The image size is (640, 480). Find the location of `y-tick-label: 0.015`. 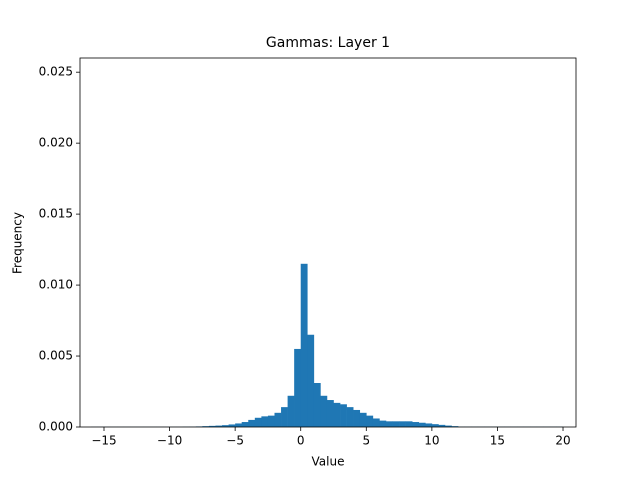

y-tick-label: 0.015 is located at coordinates (56, 214).